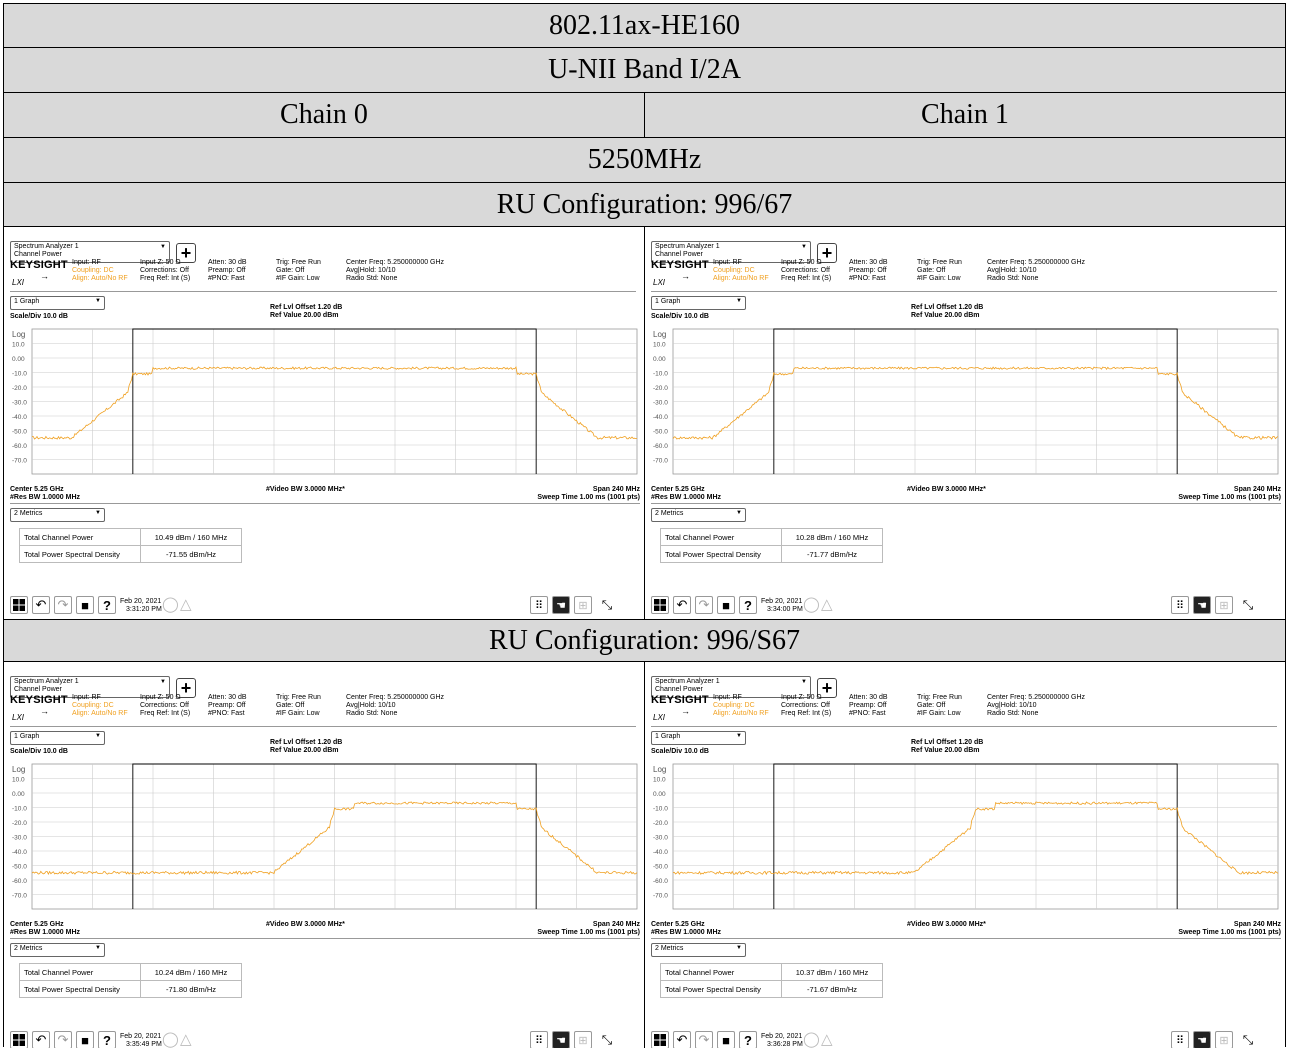 The width and height of the screenshot is (1289, 1050). I want to click on clock: Feb 20, 2021 3:35:49 PM, so click(141, 1040).